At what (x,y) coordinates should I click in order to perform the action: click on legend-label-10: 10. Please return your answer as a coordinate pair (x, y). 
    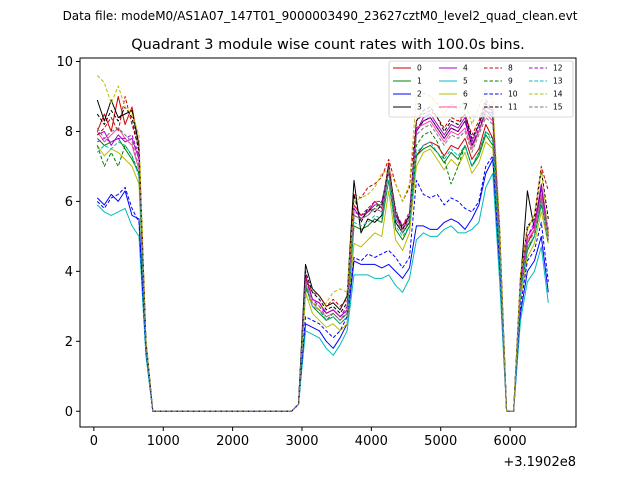
    Looking at the image, I should click on (513, 94).